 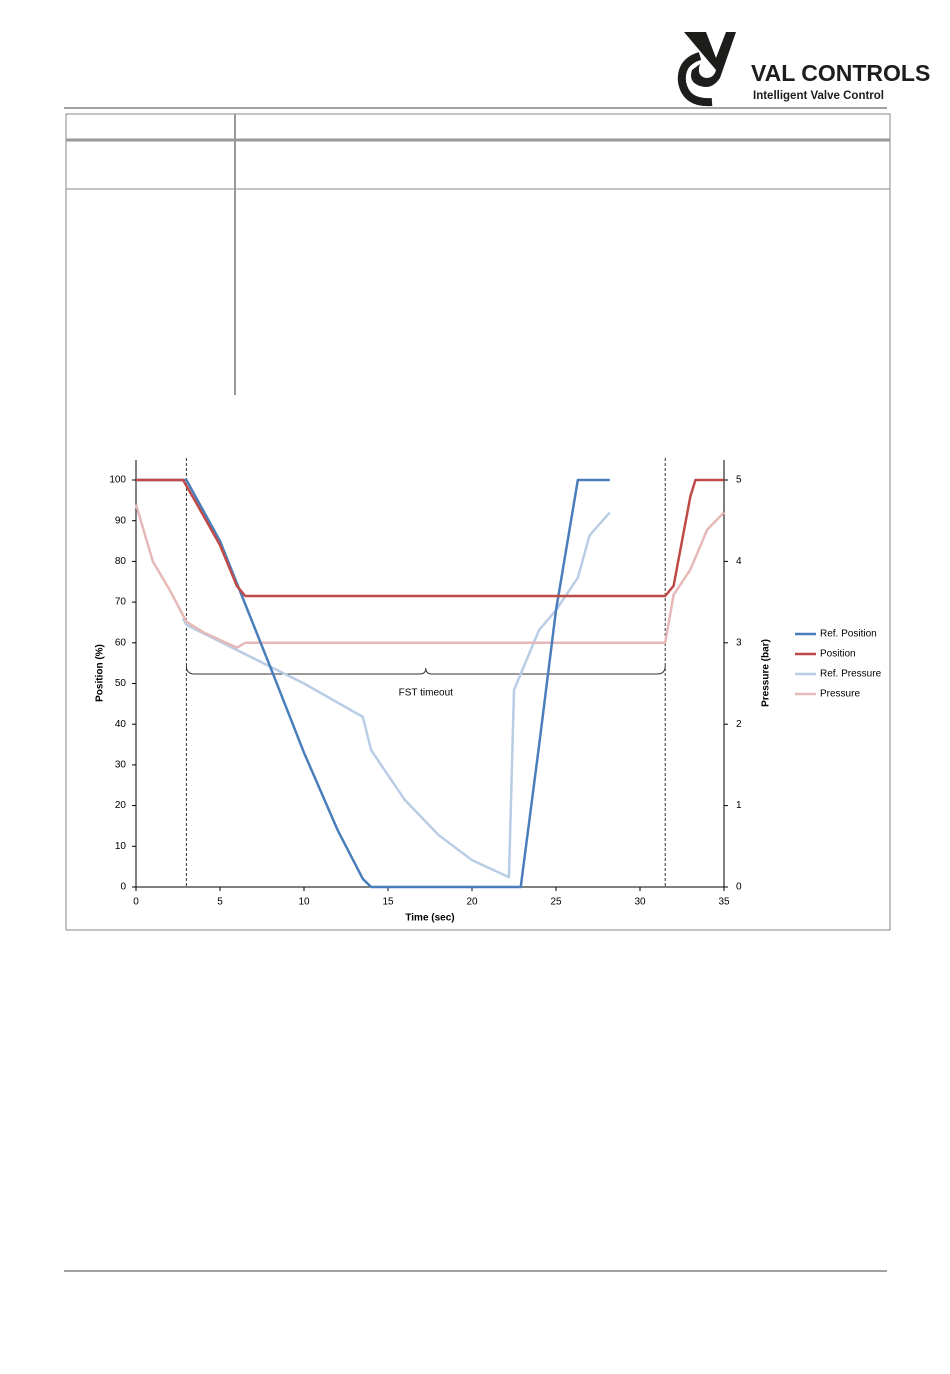 What do you see at coordinates (739, 561) in the screenshot?
I see `y2-tick-label: 4` at bounding box center [739, 561].